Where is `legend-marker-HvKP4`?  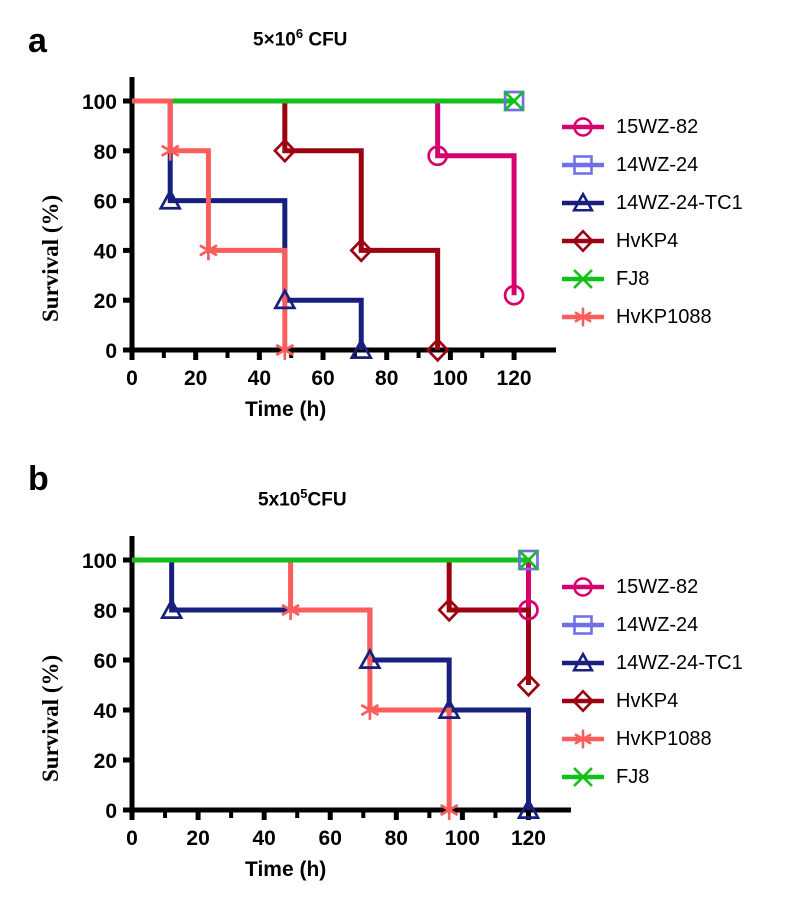 legend-marker-HvKP4 is located at coordinates (583, 241).